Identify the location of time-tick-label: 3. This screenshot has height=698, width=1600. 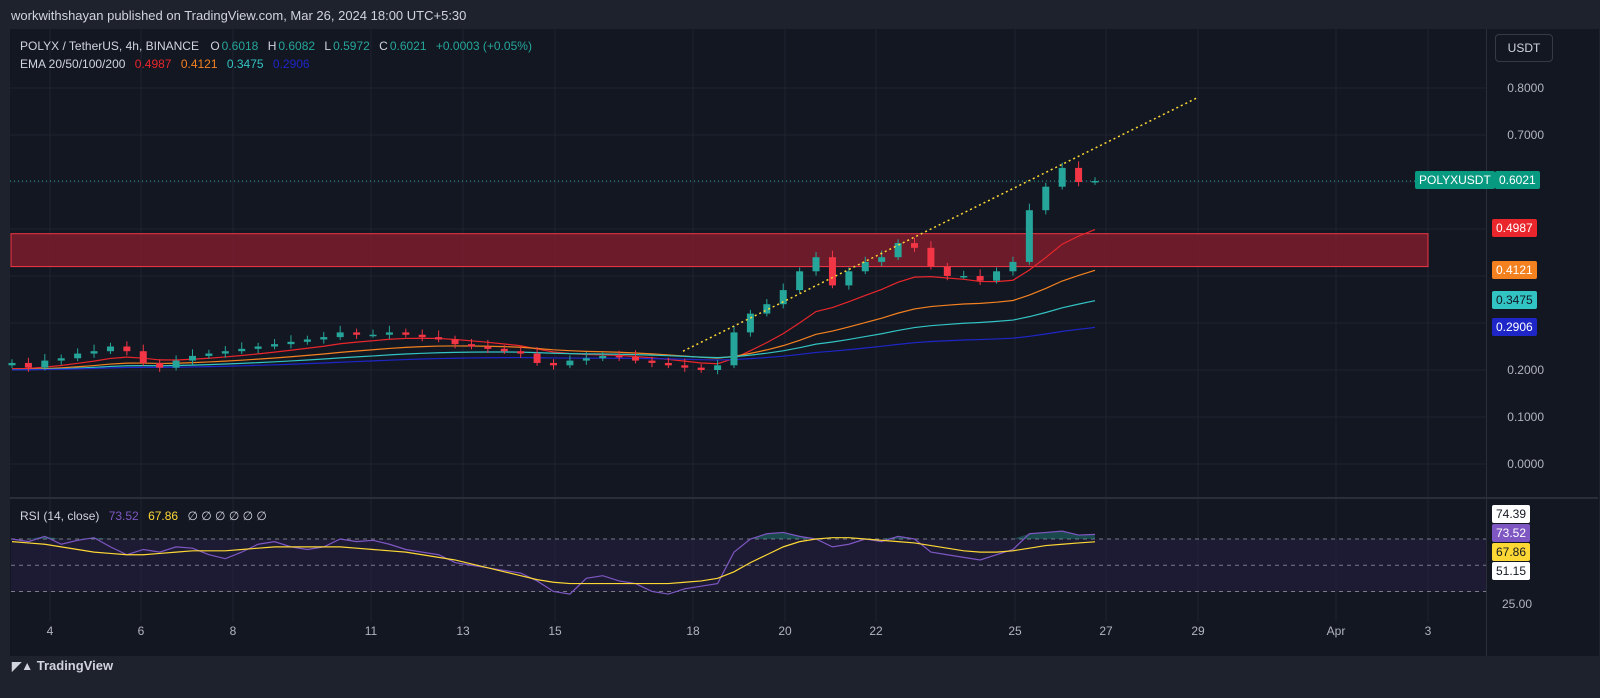
(1428, 631).